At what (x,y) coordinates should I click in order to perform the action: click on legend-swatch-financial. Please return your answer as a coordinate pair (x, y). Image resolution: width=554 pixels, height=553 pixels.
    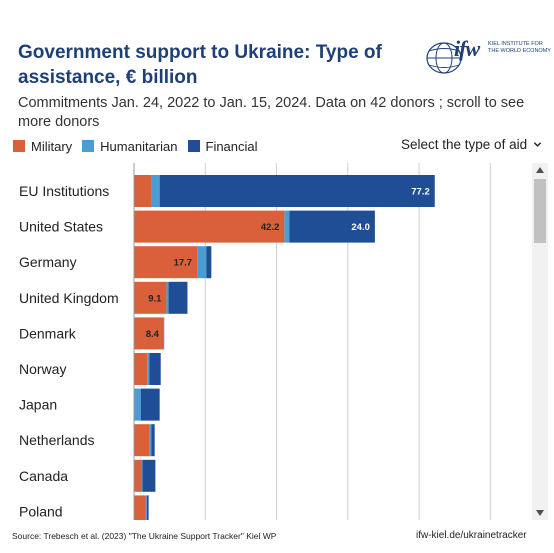
    Looking at the image, I should click on (193, 146).